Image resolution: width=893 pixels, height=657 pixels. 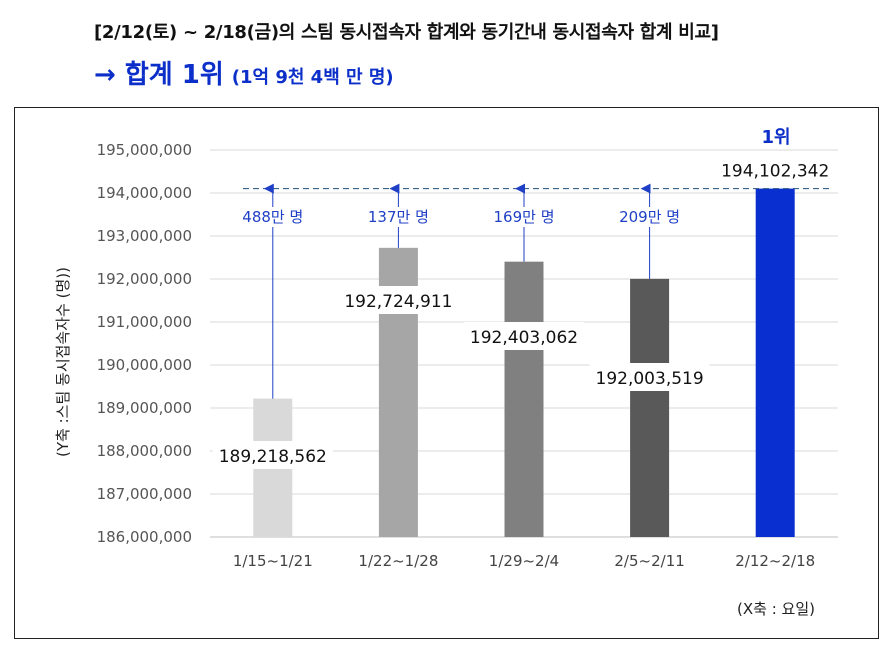 I want to click on value-label: 192,724,911, so click(x=398, y=302).